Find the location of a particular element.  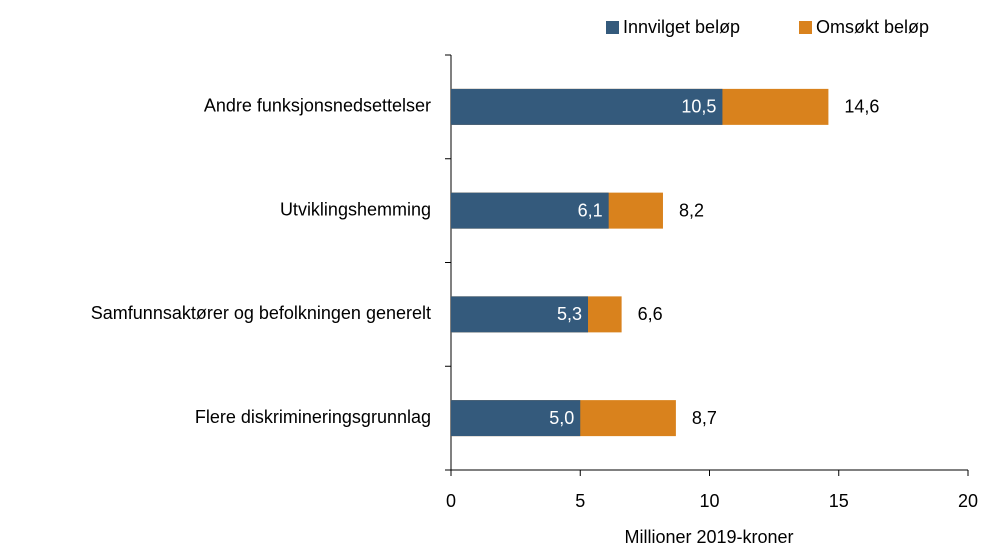

x-tick-label: 20 is located at coordinates (968, 501).